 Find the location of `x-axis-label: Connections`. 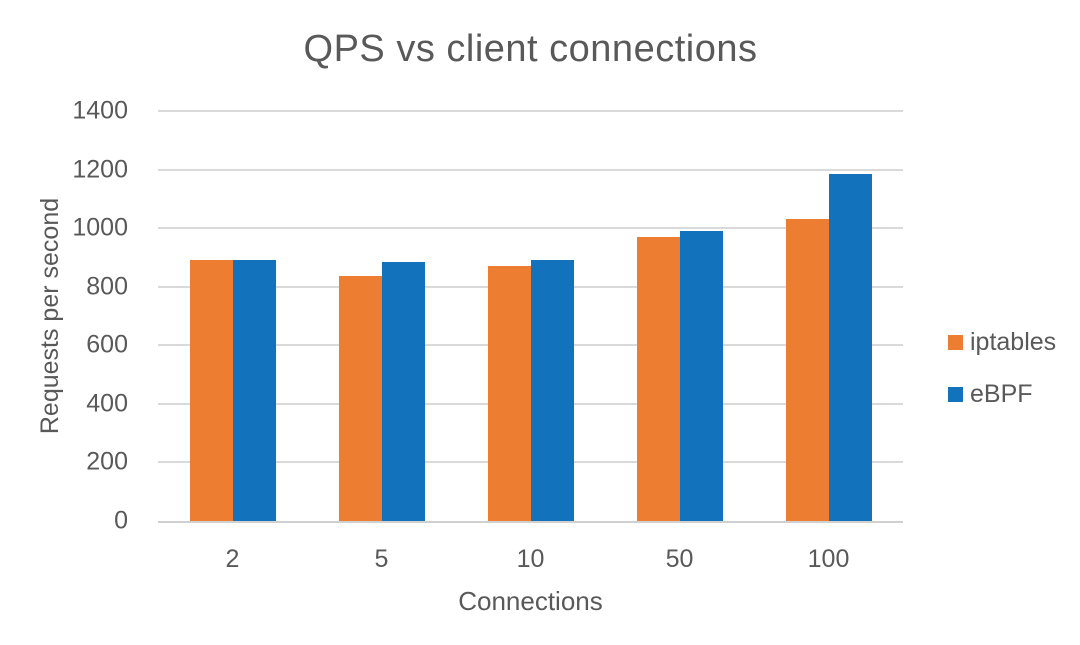

x-axis-label: Connections is located at coordinates (530, 601).